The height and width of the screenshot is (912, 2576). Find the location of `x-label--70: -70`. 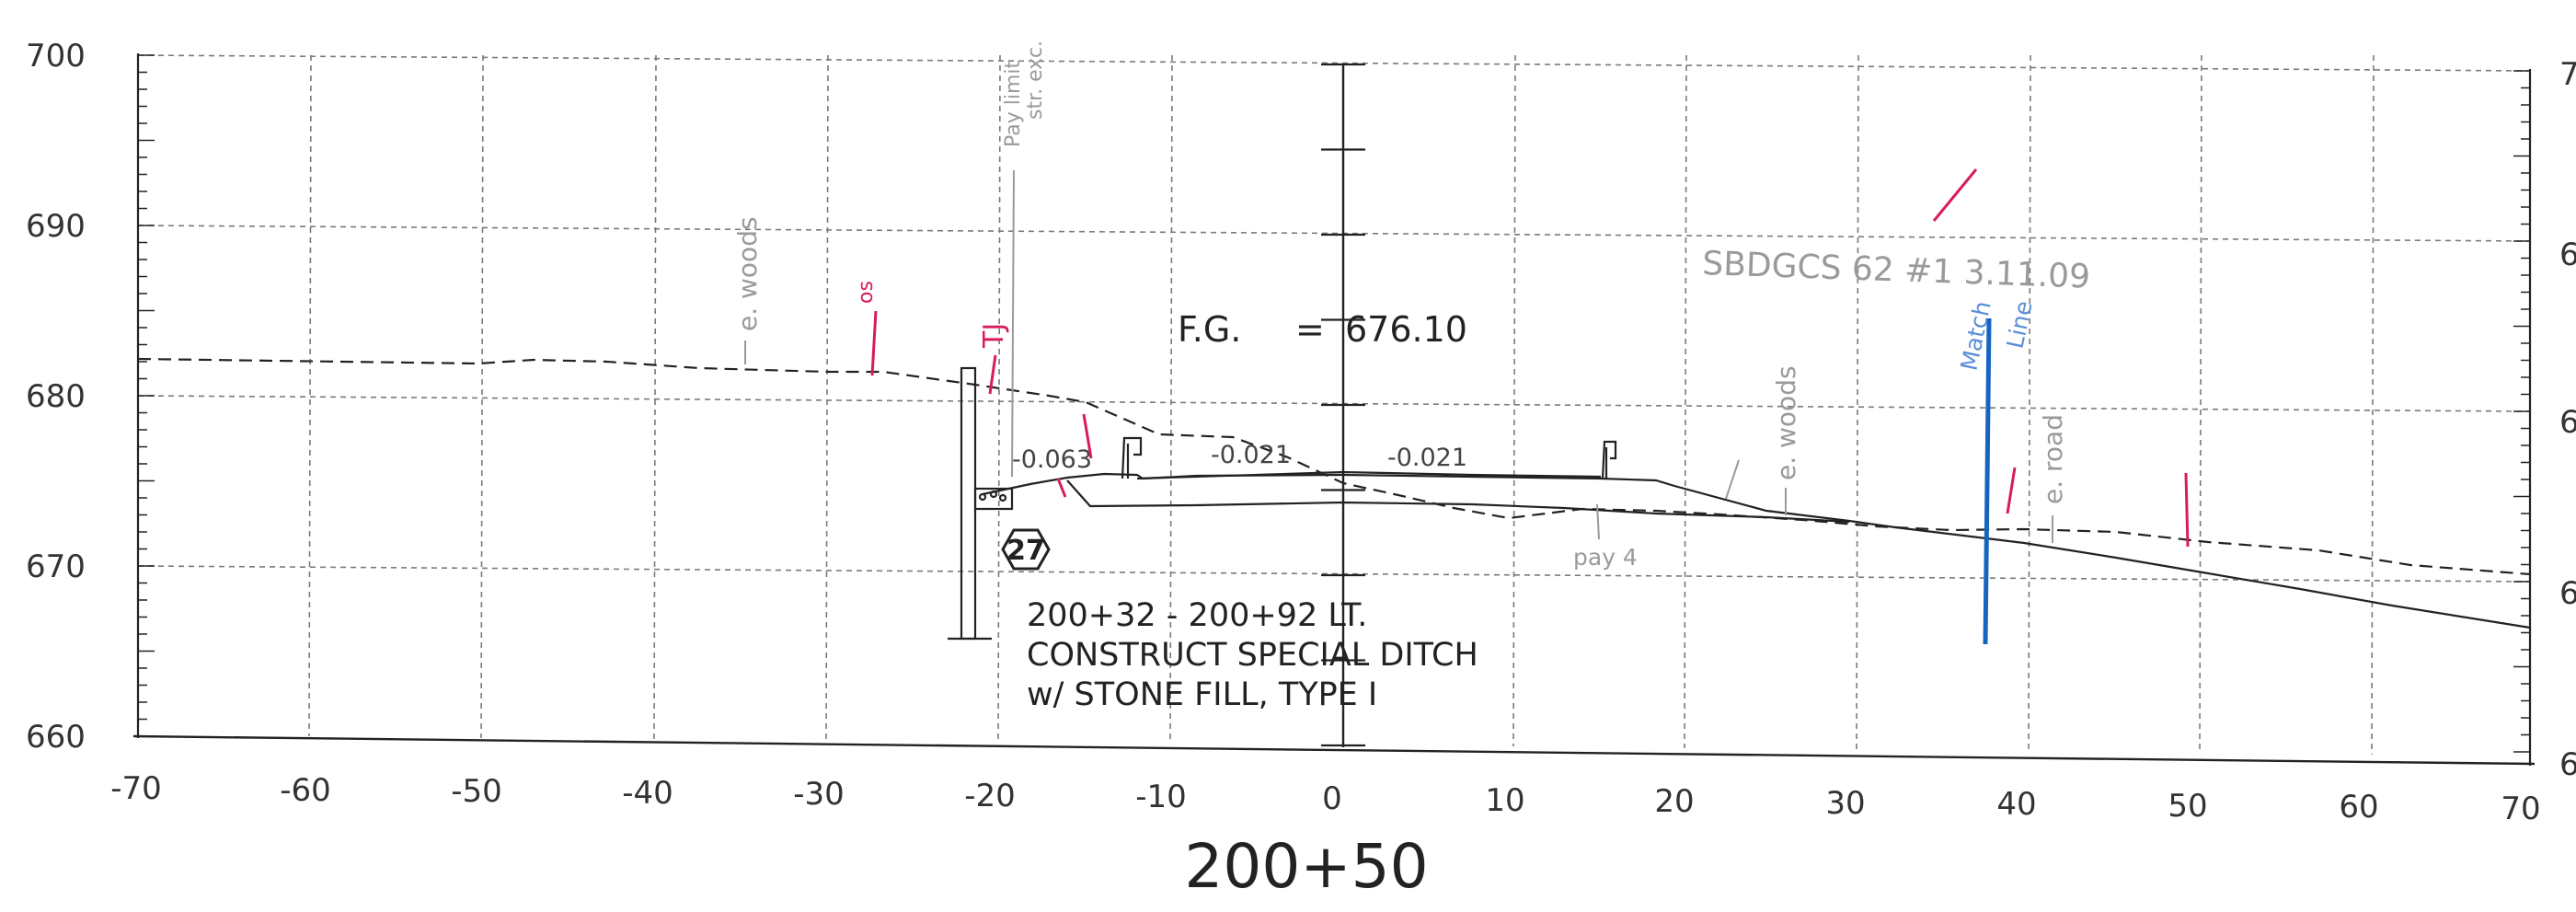

x-label--70: -70 is located at coordinates (136, 788).